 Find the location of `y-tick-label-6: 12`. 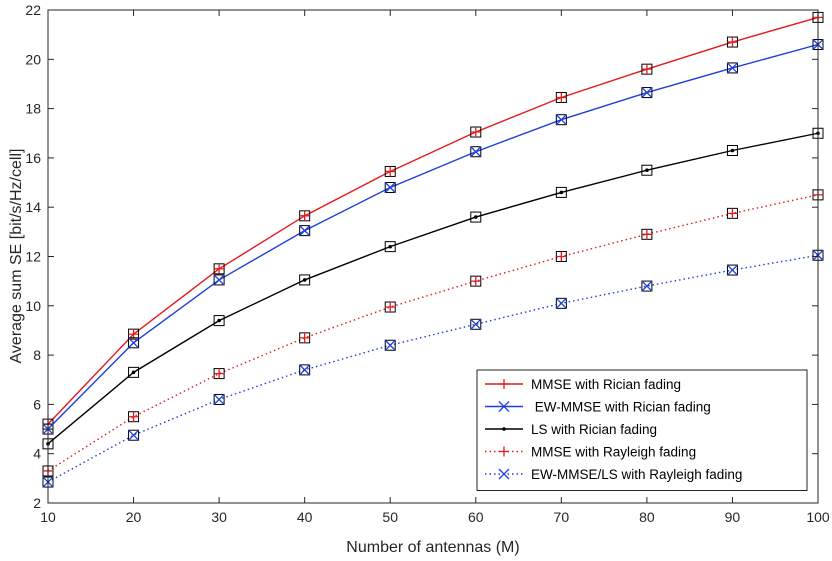

y-tick-label-6: 12 is located at coordinates (33, 257).